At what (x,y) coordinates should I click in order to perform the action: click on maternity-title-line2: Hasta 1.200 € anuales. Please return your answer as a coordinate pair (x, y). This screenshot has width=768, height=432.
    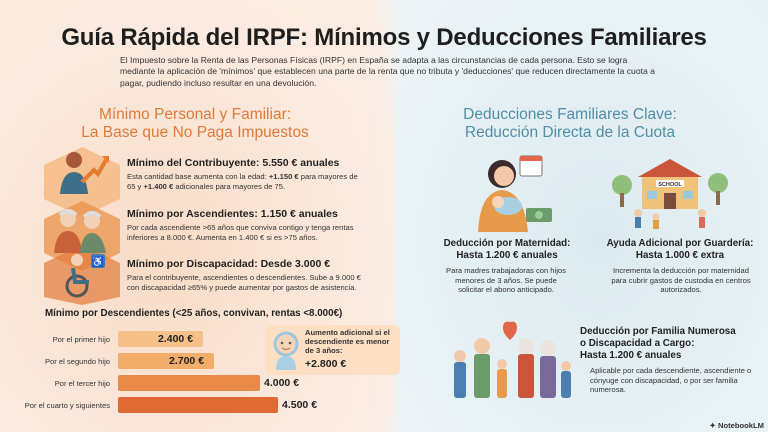
    Looking at the image, I should click on (507, 255).